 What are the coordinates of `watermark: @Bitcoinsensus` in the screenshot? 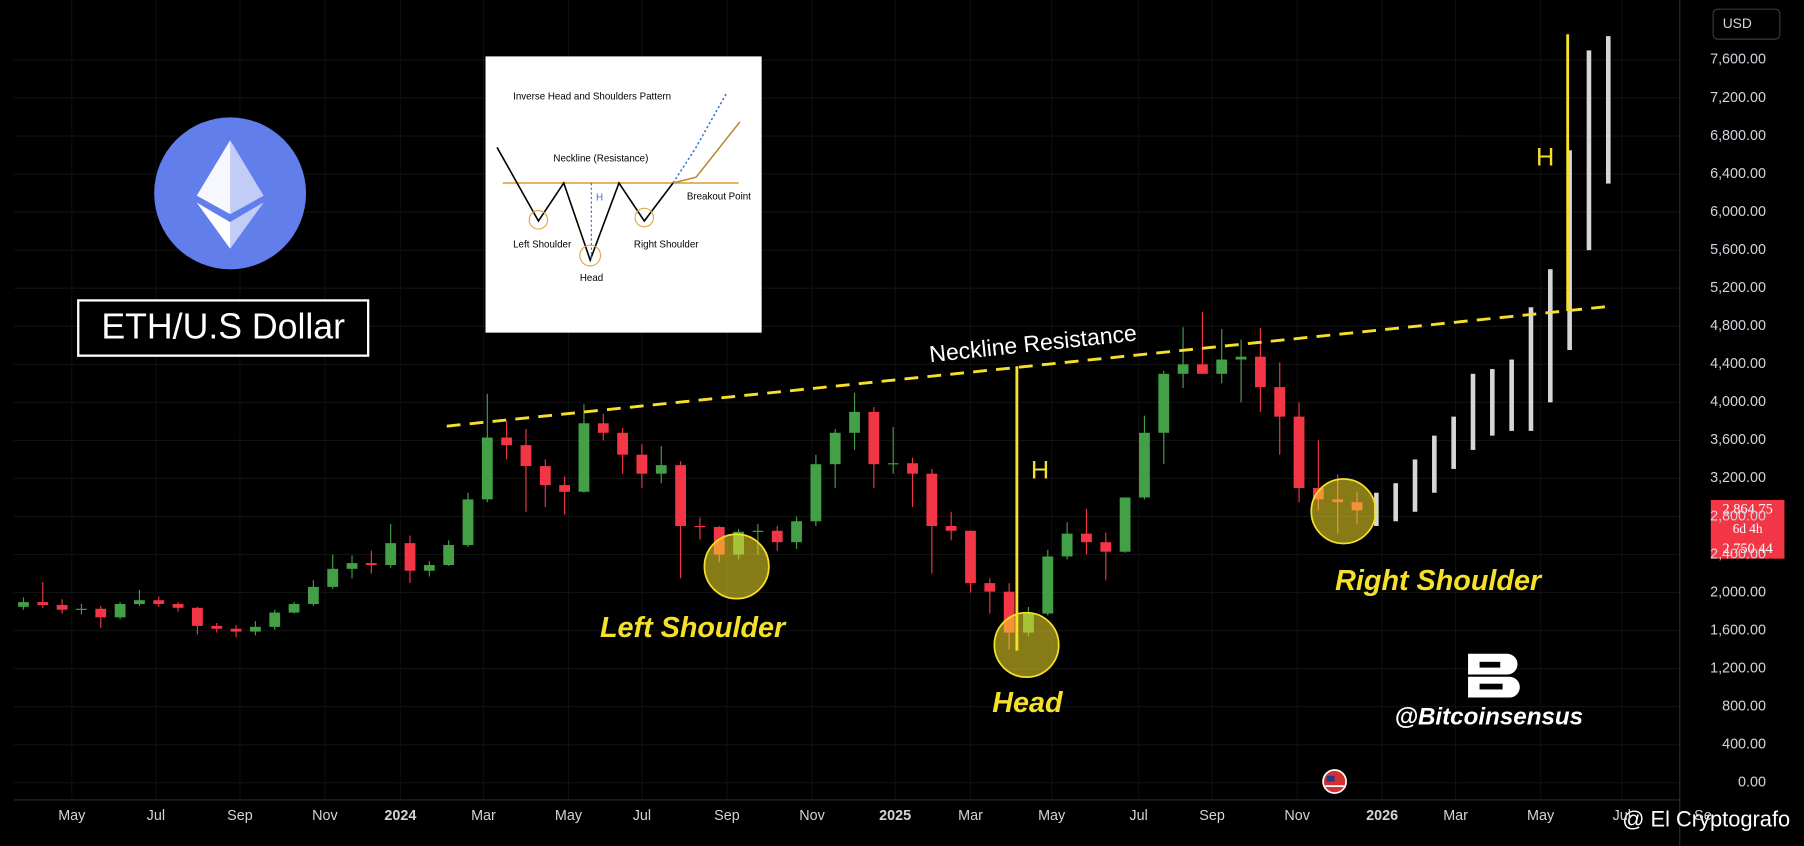 It's located at (1488, 717).